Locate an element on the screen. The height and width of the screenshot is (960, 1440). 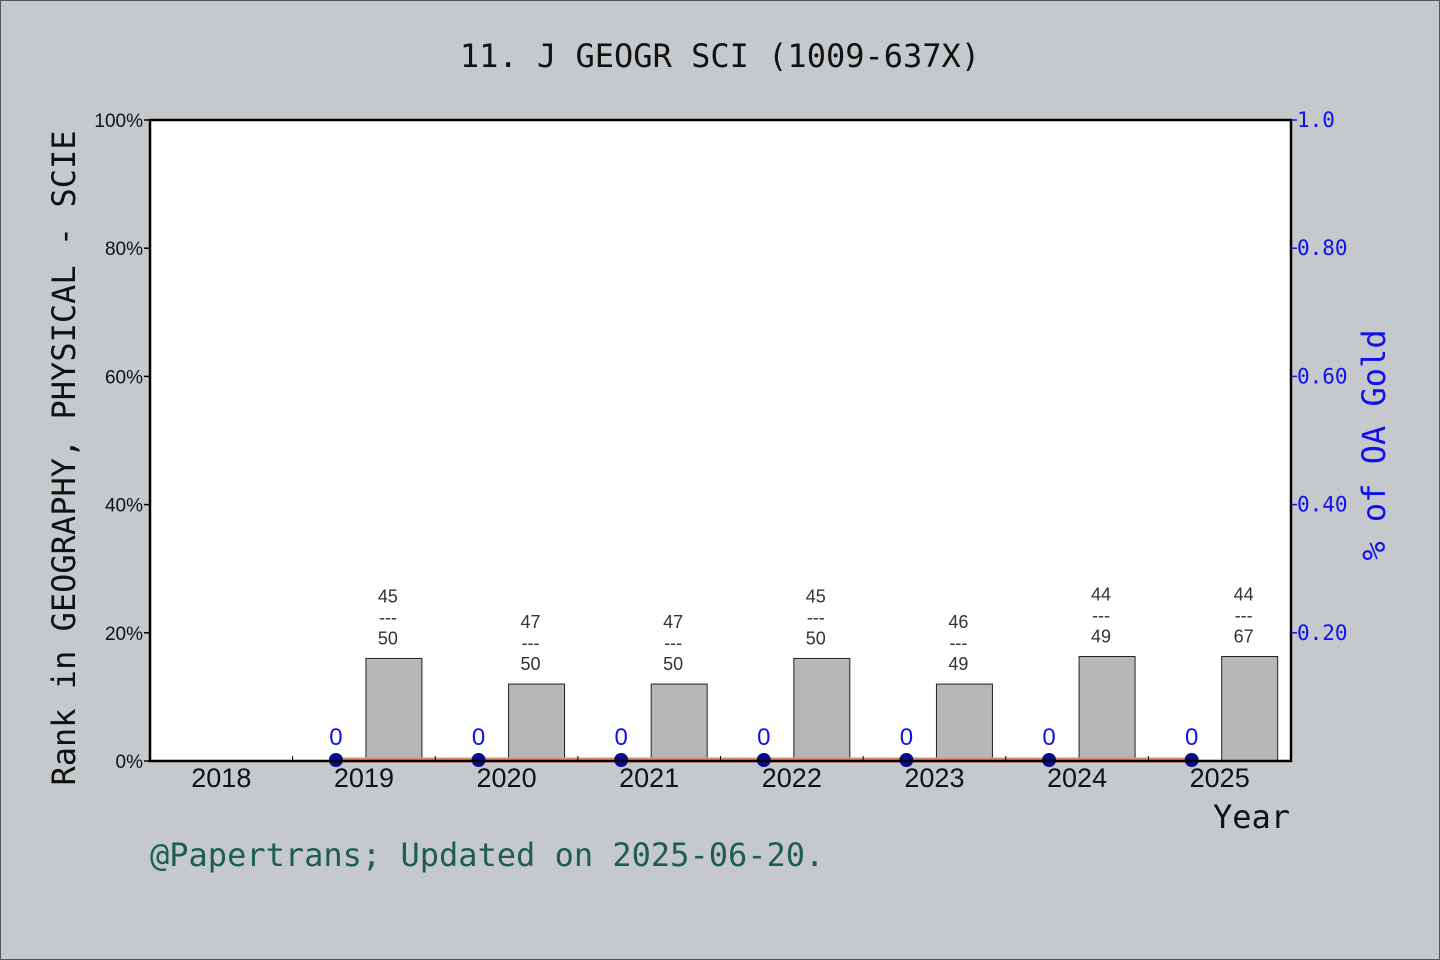
bar-label-sep-2019: --- is located at coordinates (388, 617).